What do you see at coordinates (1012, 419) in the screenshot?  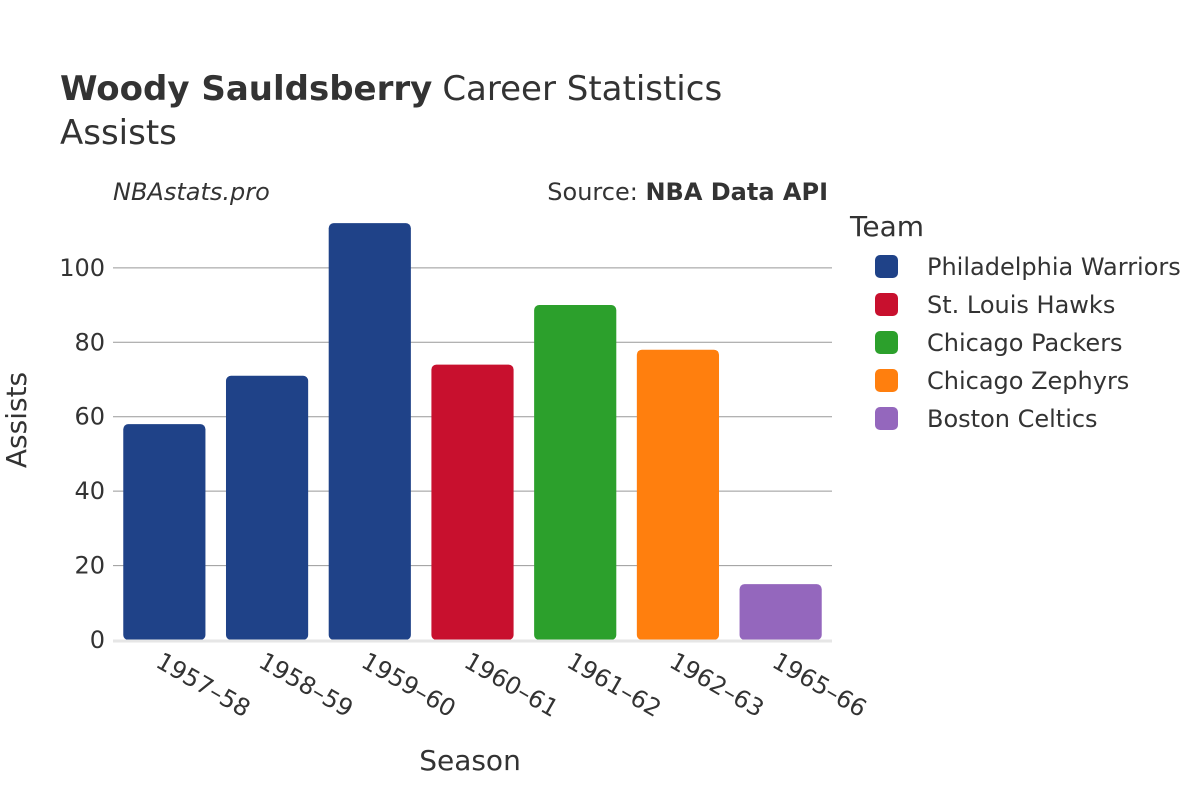 I see `legend-item-label: Boston Celtics` at bounding box center [1012, 419].